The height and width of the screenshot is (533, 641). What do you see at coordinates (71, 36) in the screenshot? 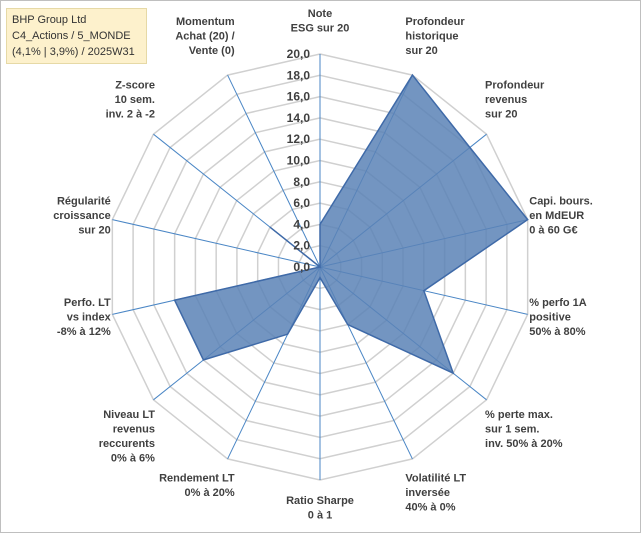
I see `security-category: C4_Actions / 5_MONDE` at bounding box center [71, 36].